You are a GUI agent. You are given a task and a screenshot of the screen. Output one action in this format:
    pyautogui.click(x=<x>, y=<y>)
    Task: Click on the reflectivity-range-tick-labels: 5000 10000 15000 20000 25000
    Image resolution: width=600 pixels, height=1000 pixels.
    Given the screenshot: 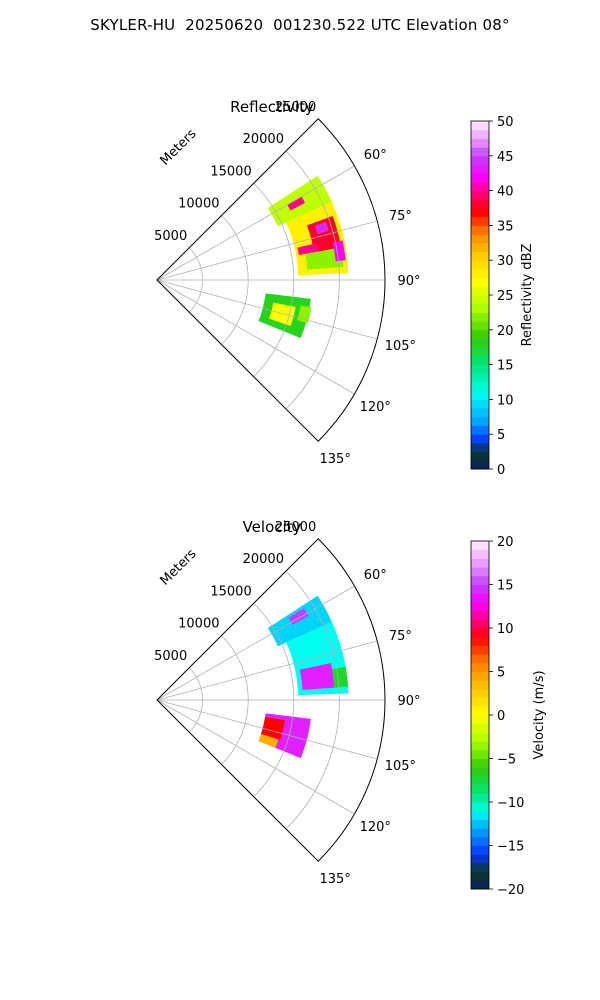 What is the action you would take?
    pyautogui.click(x=235, y=172)
    